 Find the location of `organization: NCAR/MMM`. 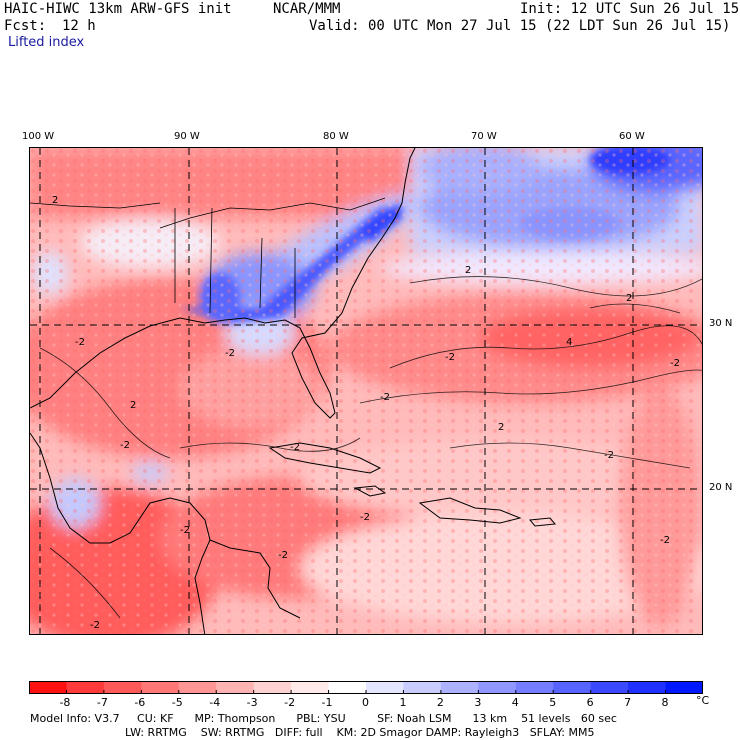

organization: NCAR/MMM is located at coordinates (307, 9).